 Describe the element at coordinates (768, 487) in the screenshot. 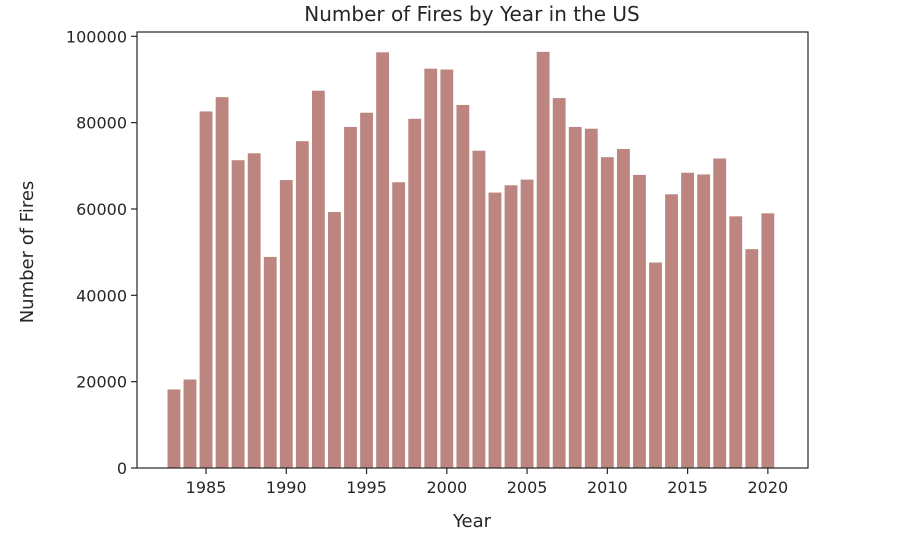

I see `x-tick-label: 2020` at that location.